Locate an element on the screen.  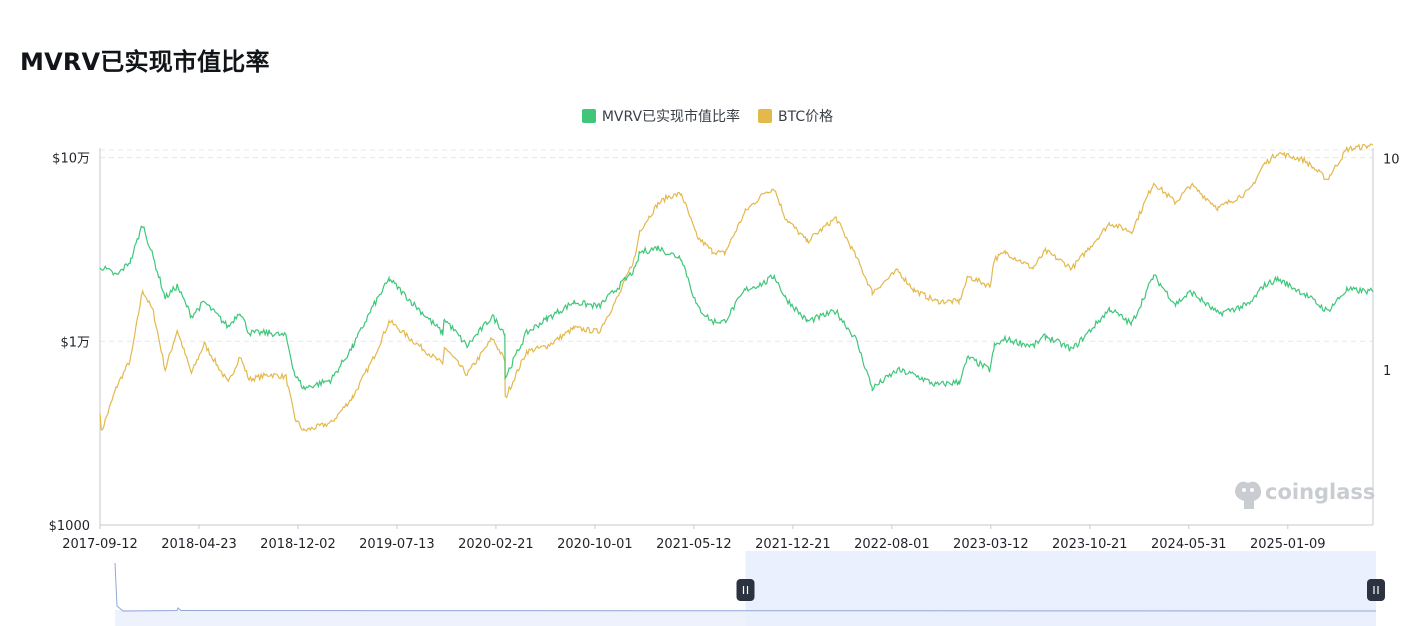
legend-swatch-mvrv is located at coordinates (588, 116).